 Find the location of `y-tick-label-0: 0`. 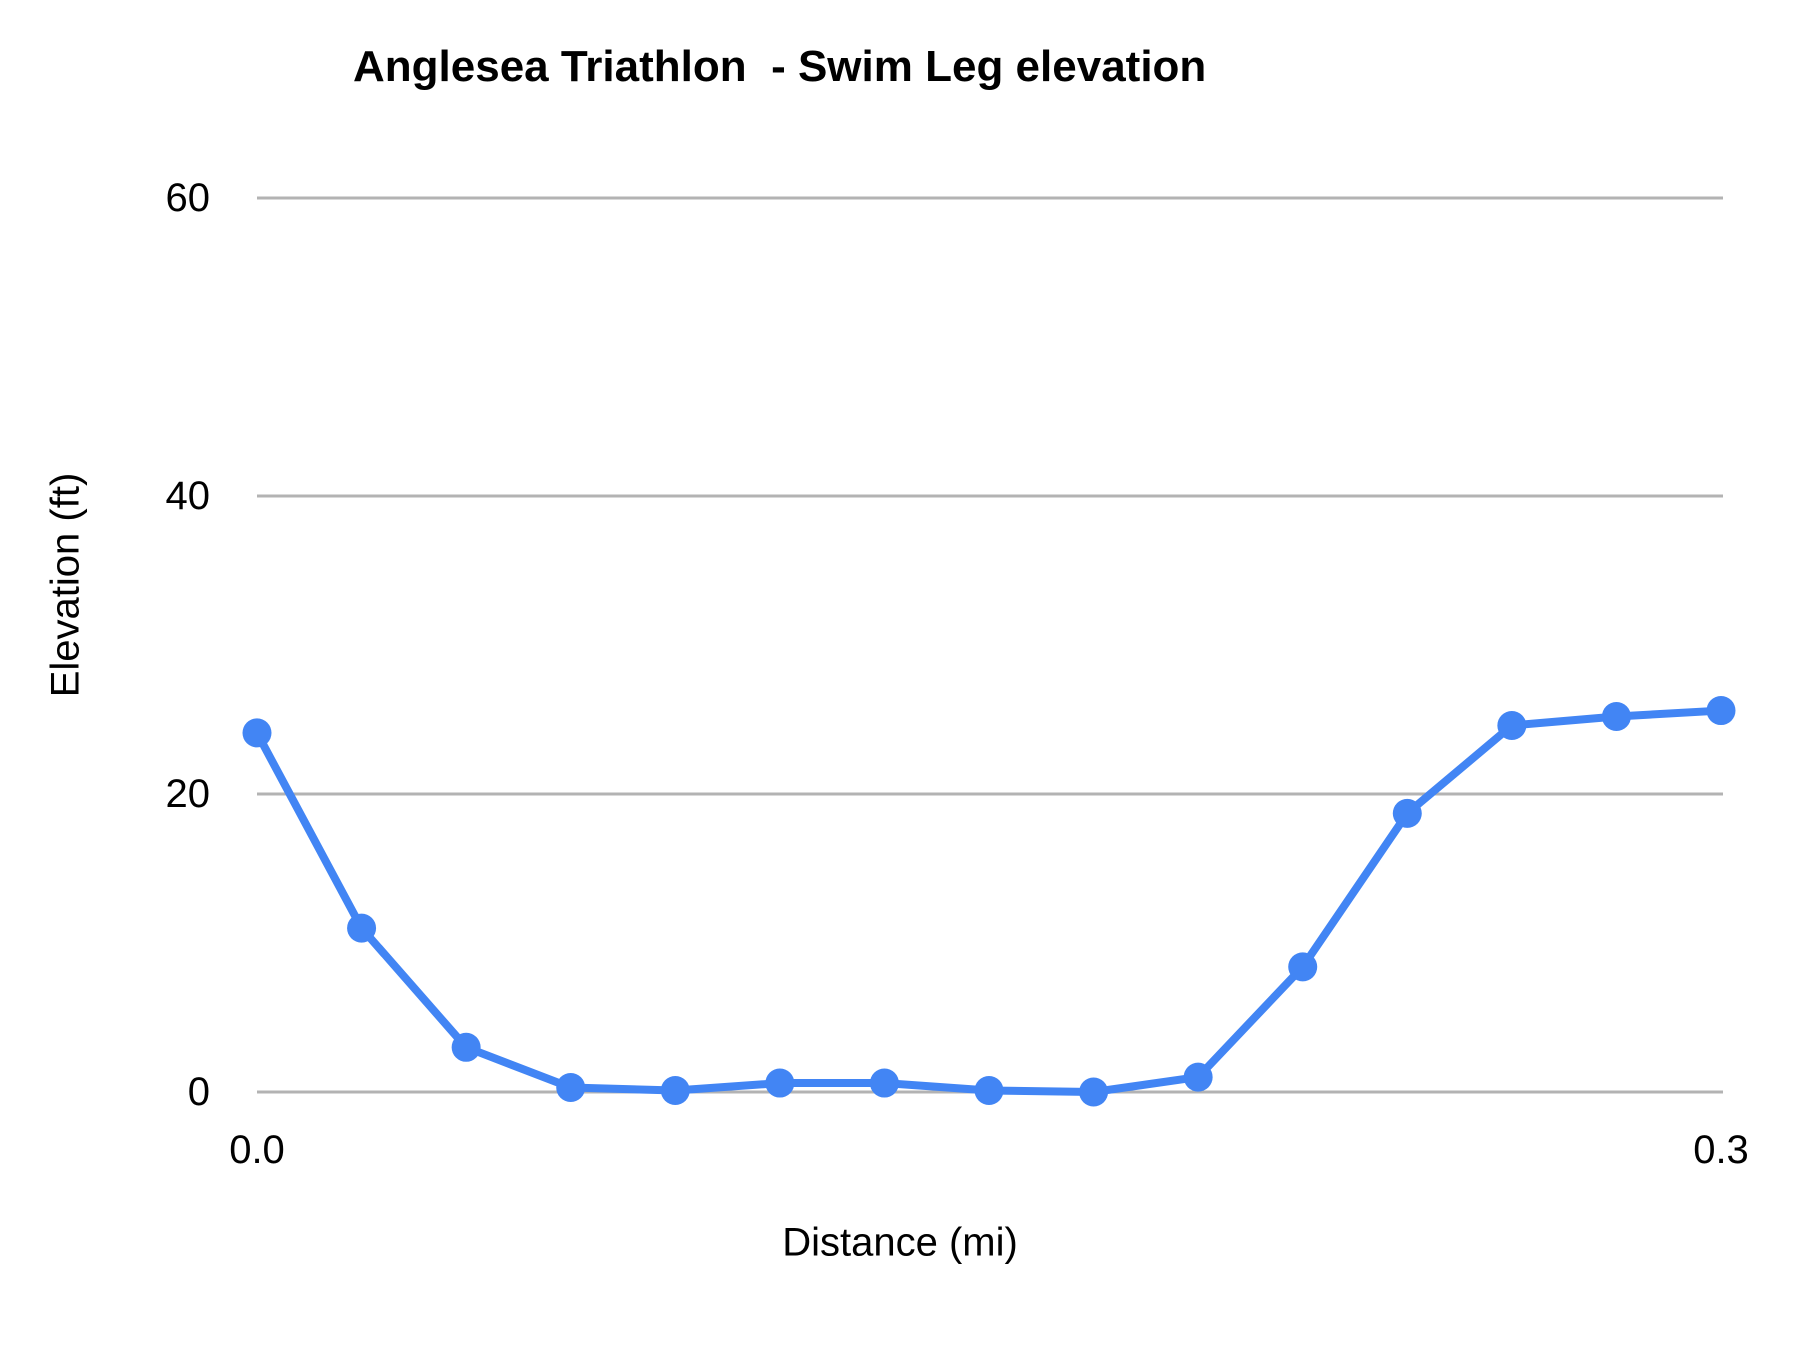

y-tick-label-0: 0 is located at coordinates (198, 1092).